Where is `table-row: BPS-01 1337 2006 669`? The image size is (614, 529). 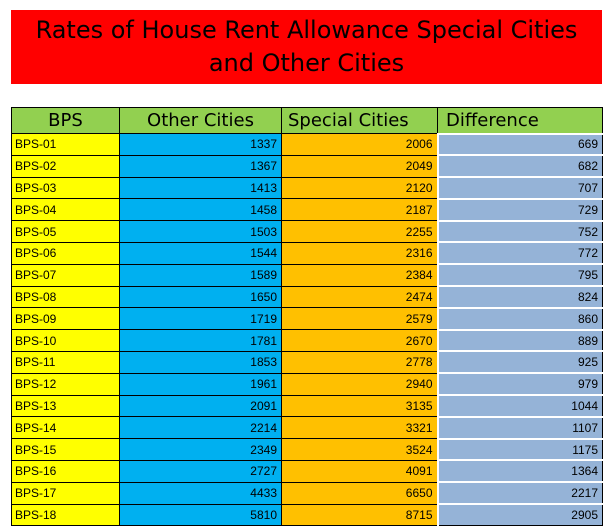 table-row: BPS-01 1337 2006 669 is located at coordinates (307, 144).